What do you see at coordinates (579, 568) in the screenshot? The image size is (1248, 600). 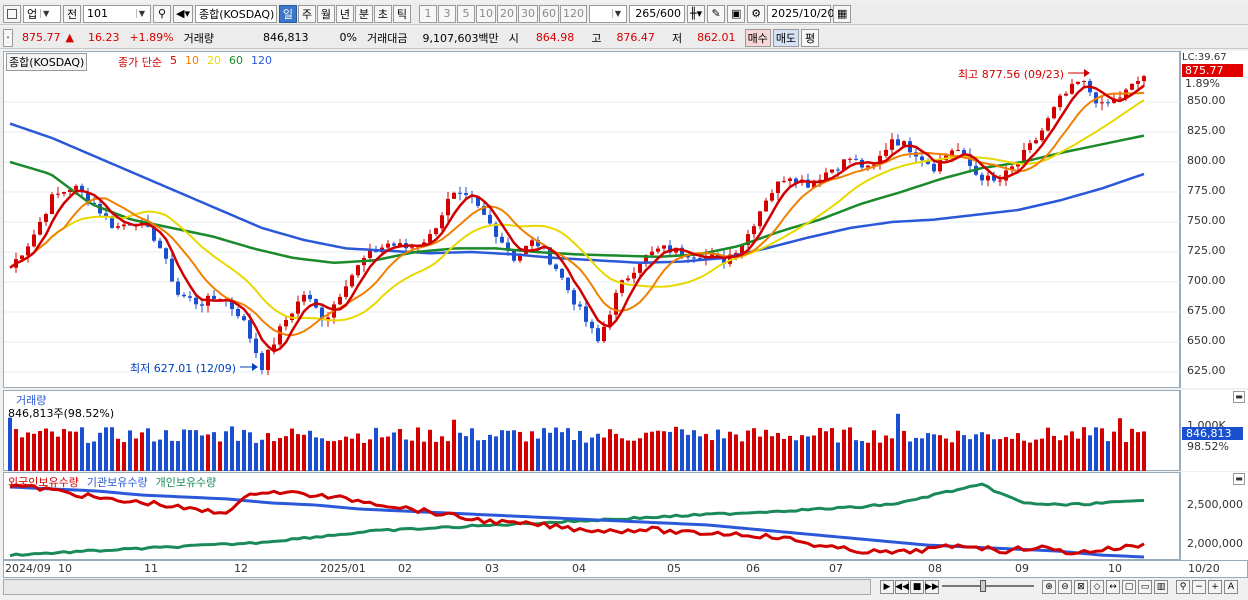 I see `x-tick: 04` at bounding box center [579, 568].